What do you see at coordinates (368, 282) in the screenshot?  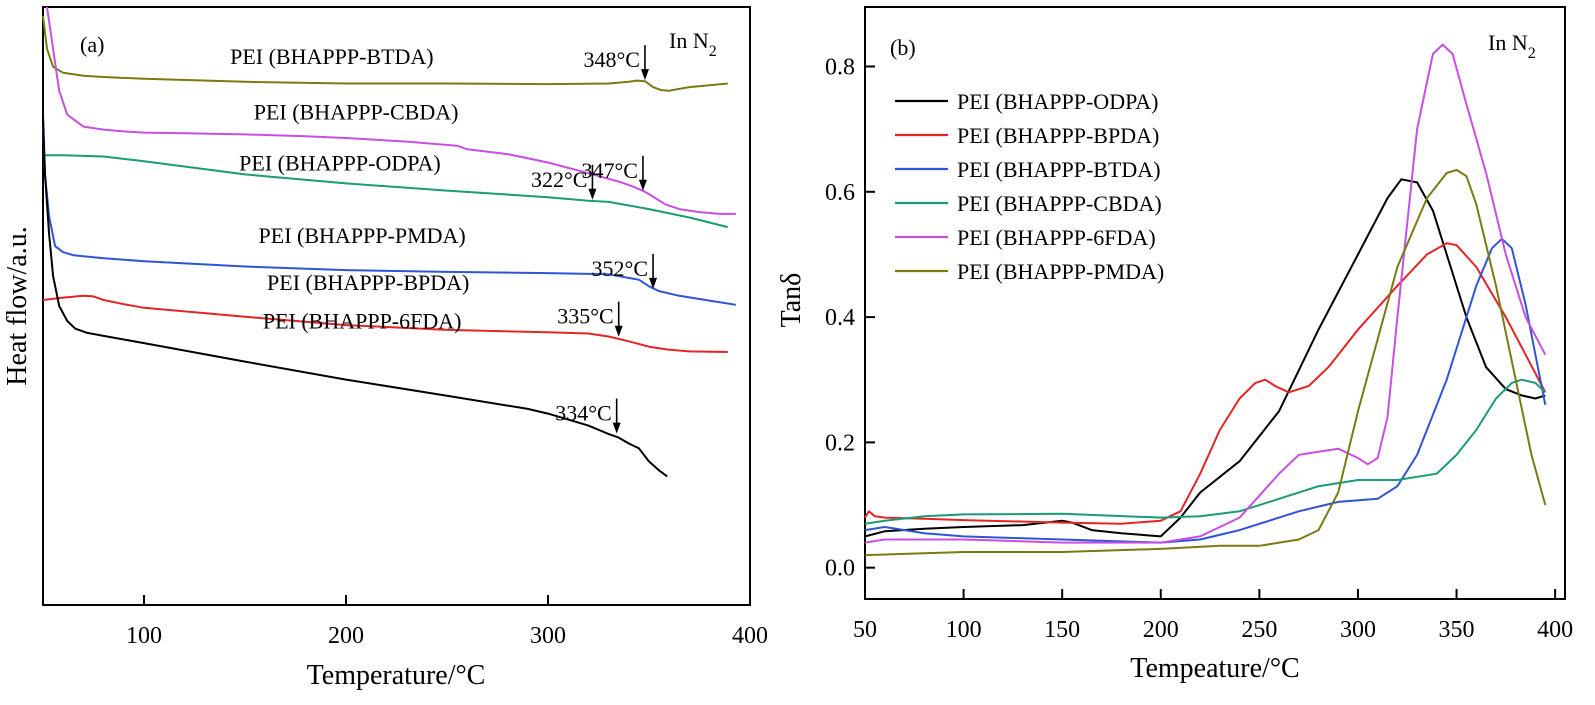 I see `panel-a-series-label-pei-bhappp-bpda: PEI (BHAPPP-BPDA)` at bounding box center [368, 282].